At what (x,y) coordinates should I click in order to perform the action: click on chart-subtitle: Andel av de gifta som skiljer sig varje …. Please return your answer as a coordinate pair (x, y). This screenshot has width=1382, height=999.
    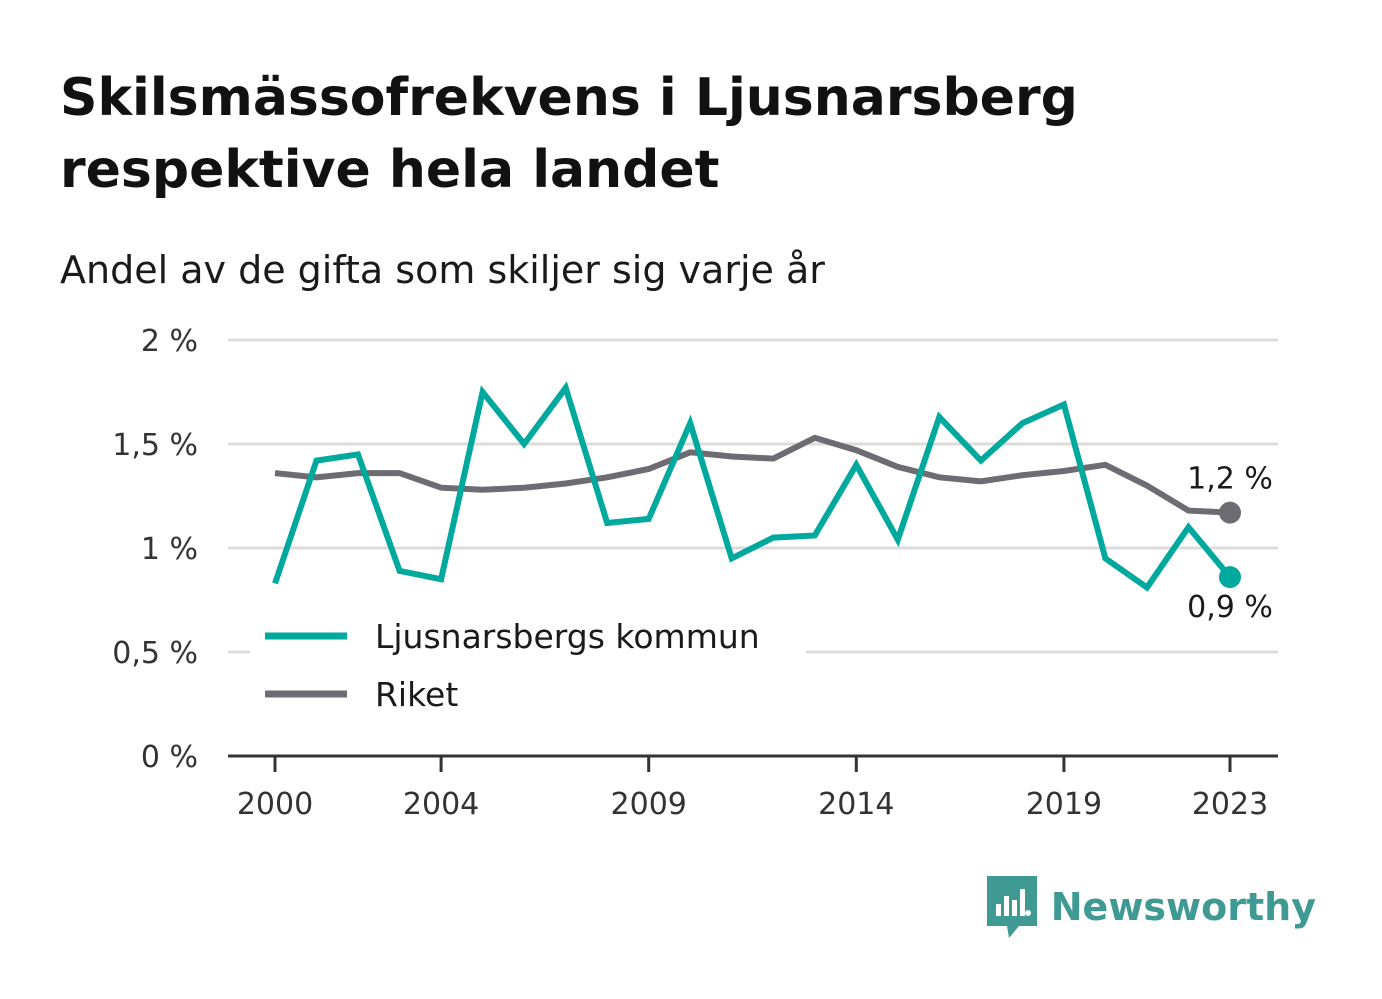
    Looking at the image, I should click on (442, 270).